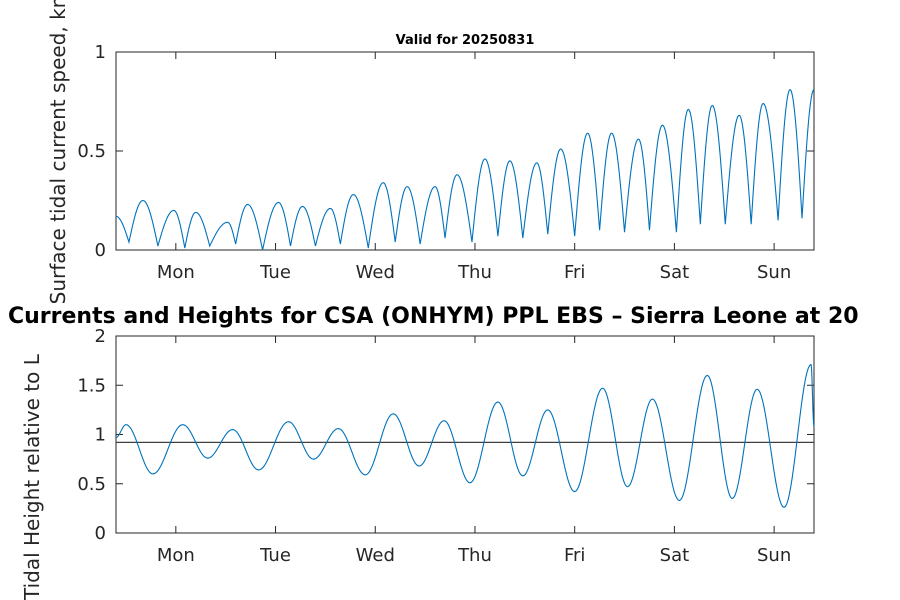 Image resolution: width=900 pixels, height=600 pixels. I want to click on current-speed-y-axis-label: Surface tidal current speed, kn, so click(58, 152).